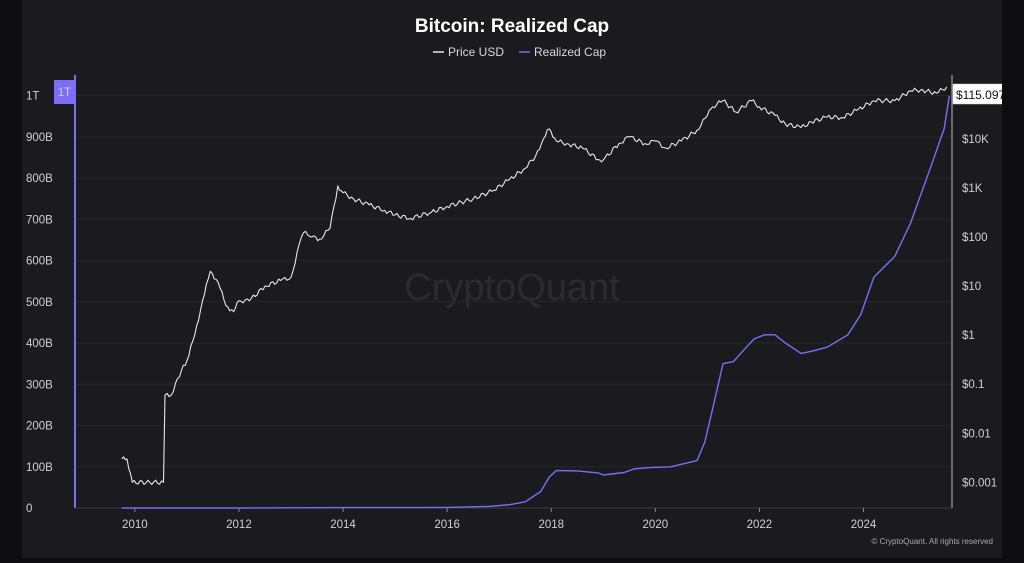  I want to click on left-tick-label: 500B, so click(39, 303).